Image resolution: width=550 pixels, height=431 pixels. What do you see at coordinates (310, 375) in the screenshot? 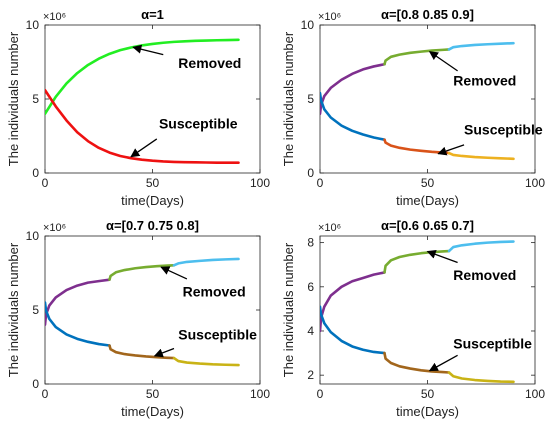
I see `y-tick-label: 2` at bounding box center [310, 375].